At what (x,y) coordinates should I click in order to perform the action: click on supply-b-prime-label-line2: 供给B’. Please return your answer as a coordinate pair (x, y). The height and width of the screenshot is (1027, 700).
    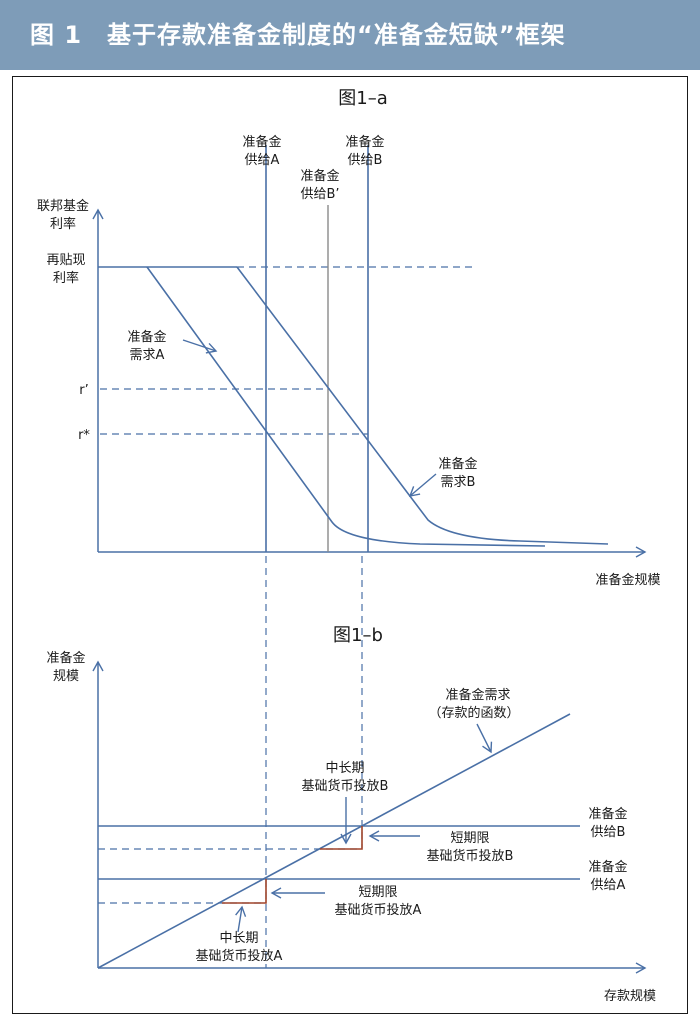
    Looking at the image, I should click on (319, 194).